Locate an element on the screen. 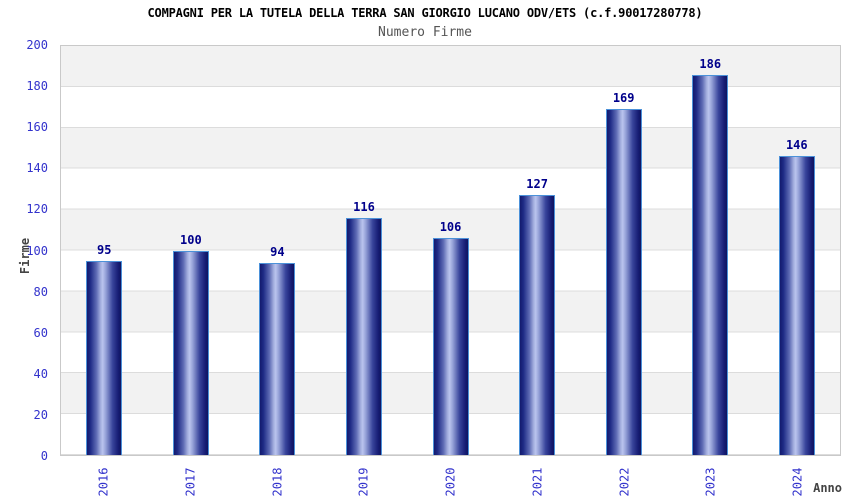  x-tick-label: 2023 is located at coordinates (710, 482).